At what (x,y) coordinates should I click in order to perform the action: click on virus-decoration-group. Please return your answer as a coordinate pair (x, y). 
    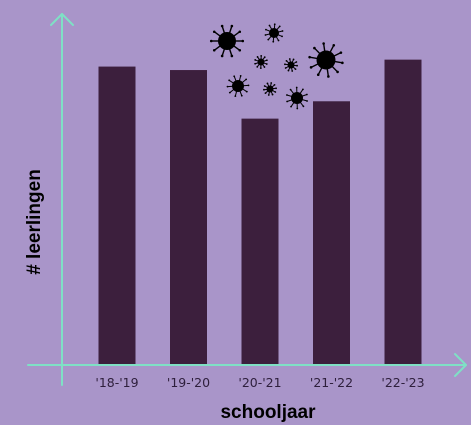
    Looking at the image, I should click on (276, 66).